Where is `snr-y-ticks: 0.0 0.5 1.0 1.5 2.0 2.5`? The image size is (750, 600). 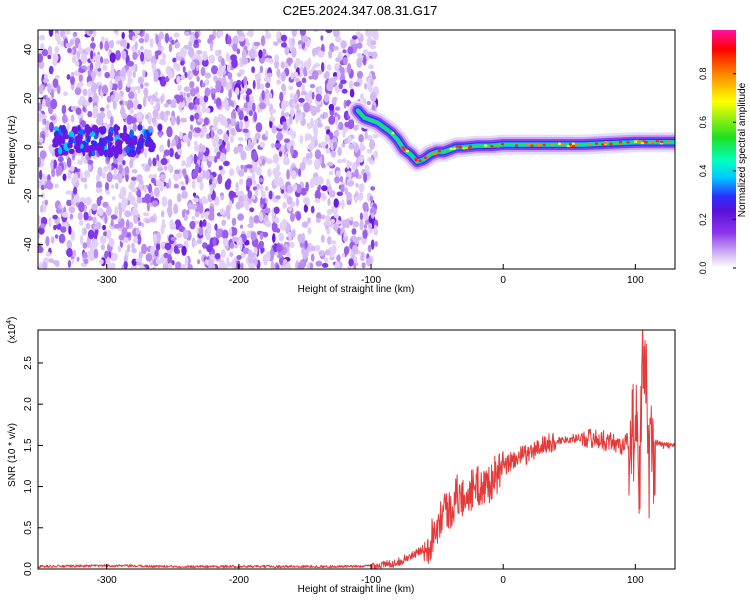
snr-y-ticks: 0.0 0.5 1.0 1.5 2.0 2.5 is located at coordinates (33, 466).